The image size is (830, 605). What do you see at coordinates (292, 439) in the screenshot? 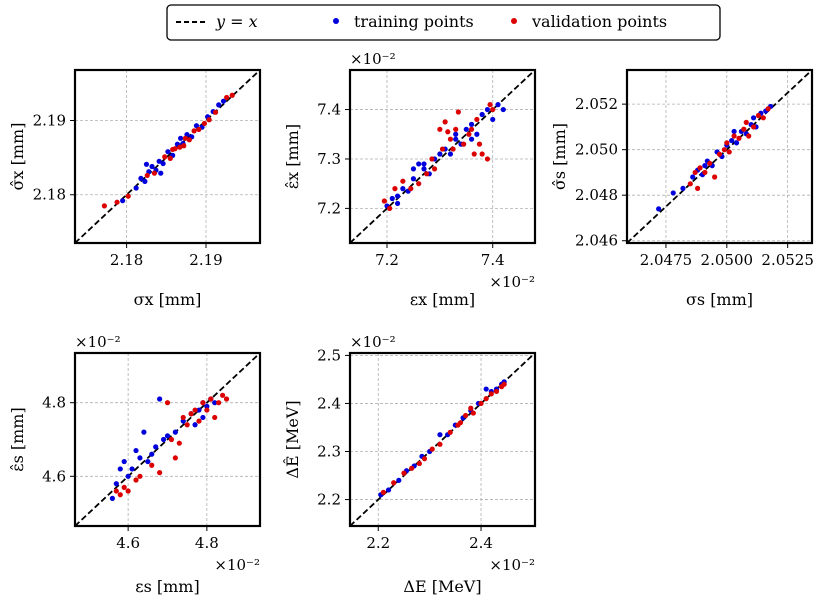
I see `y-axis-label: ΔÊ [MeV]` at bounding box center [292, 439].